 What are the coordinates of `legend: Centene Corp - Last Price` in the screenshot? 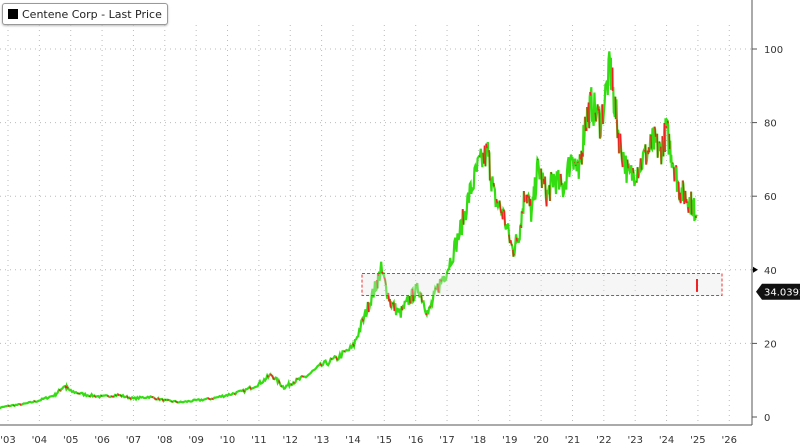 It's located at (85, 14).